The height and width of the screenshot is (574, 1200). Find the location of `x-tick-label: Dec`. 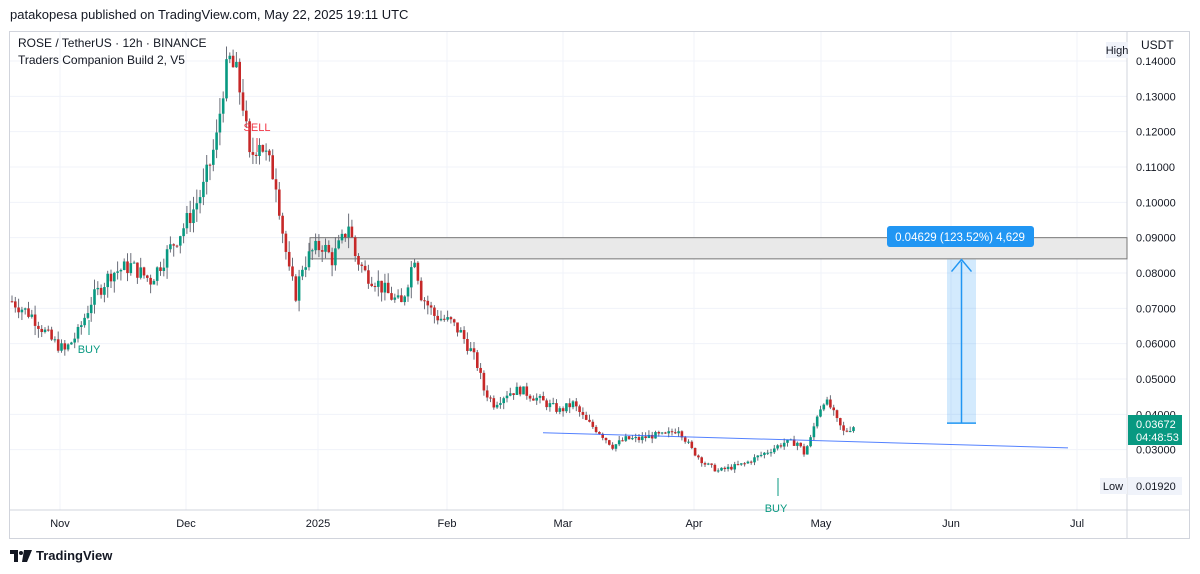

x-tick-label: Dec is located at coordinates (186, 524).